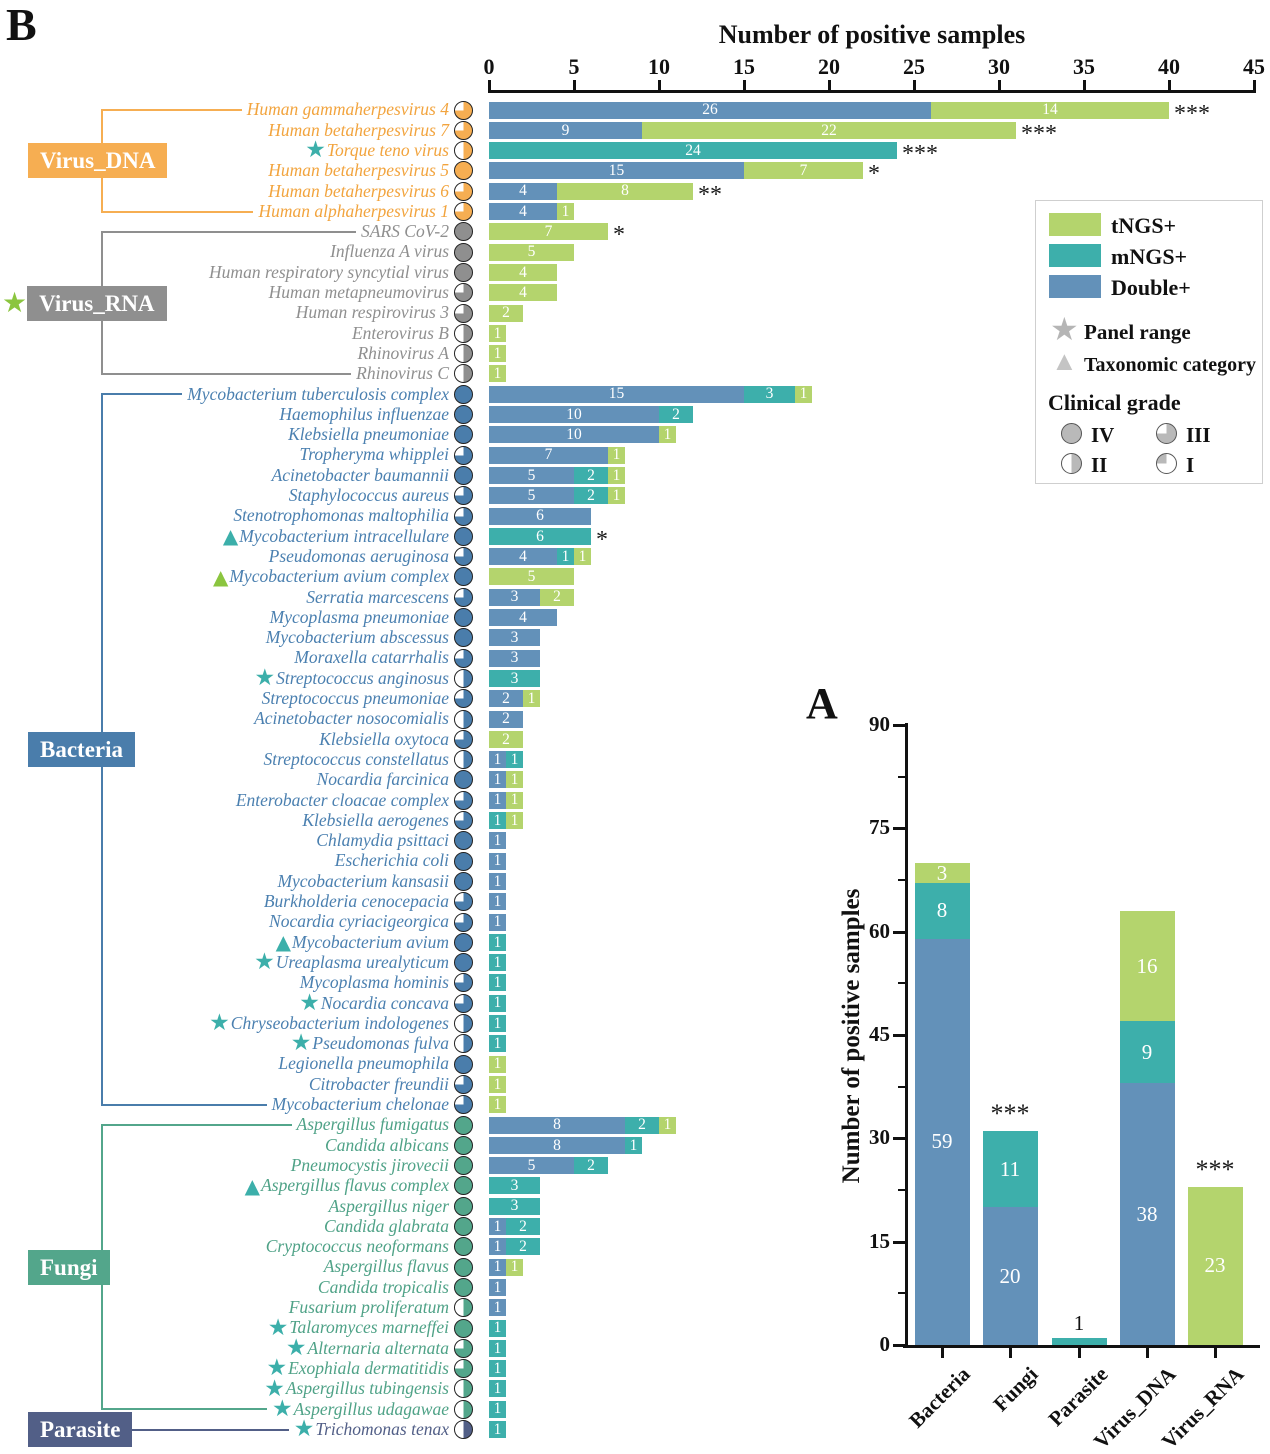 The image size is (1270, 1454). Describe the element at coordinates (372, 1124) in the screenshot. I see `species-label: Aspergillus fumigatus` at that location.